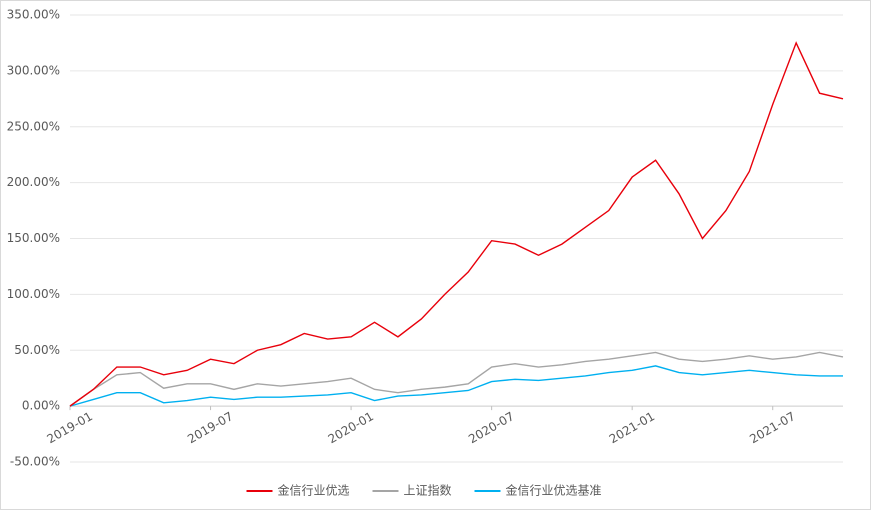 Image resolution: width=871 pixels, height=510 pixels. I want to click on y-tick-label: 300.00%, so click(33, 70).